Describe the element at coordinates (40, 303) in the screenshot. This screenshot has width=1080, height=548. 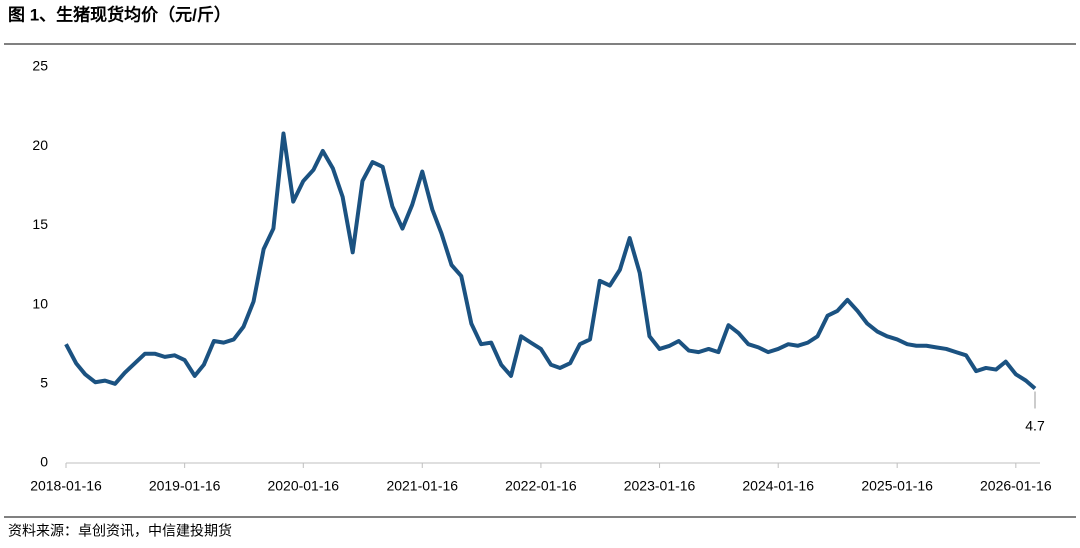
I see `y-tick-label: 10` at that location.